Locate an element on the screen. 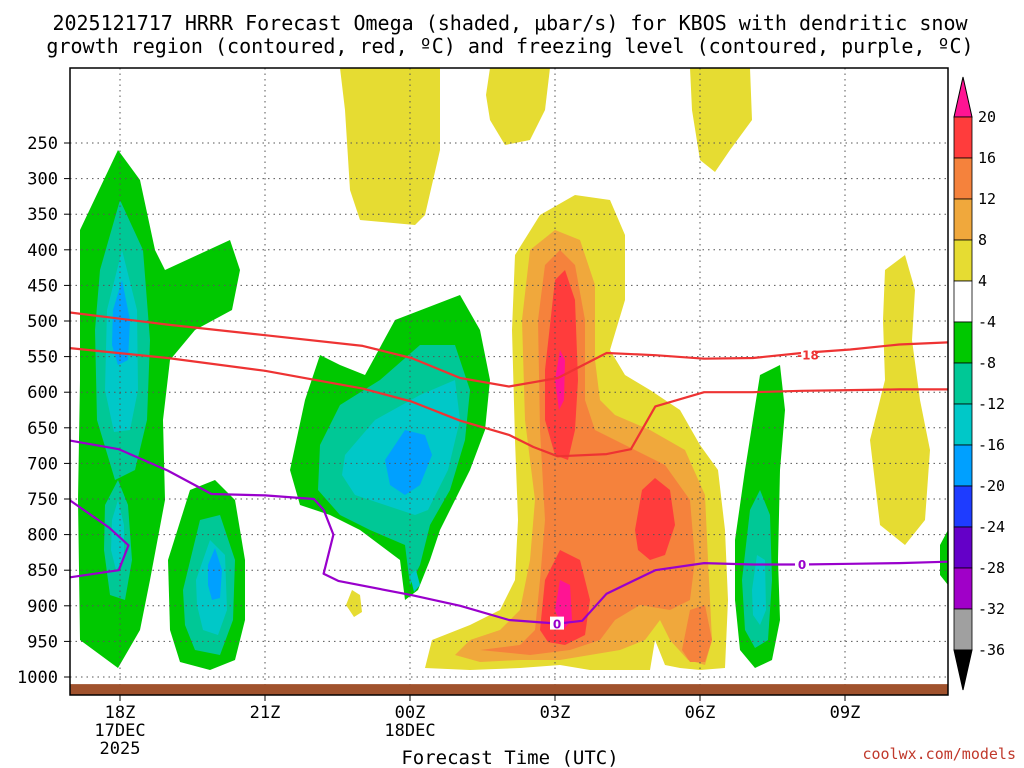 This screenshot has width=1024, height=768. freezing-contour-label-1-bg is located at coordinates (557, 623).